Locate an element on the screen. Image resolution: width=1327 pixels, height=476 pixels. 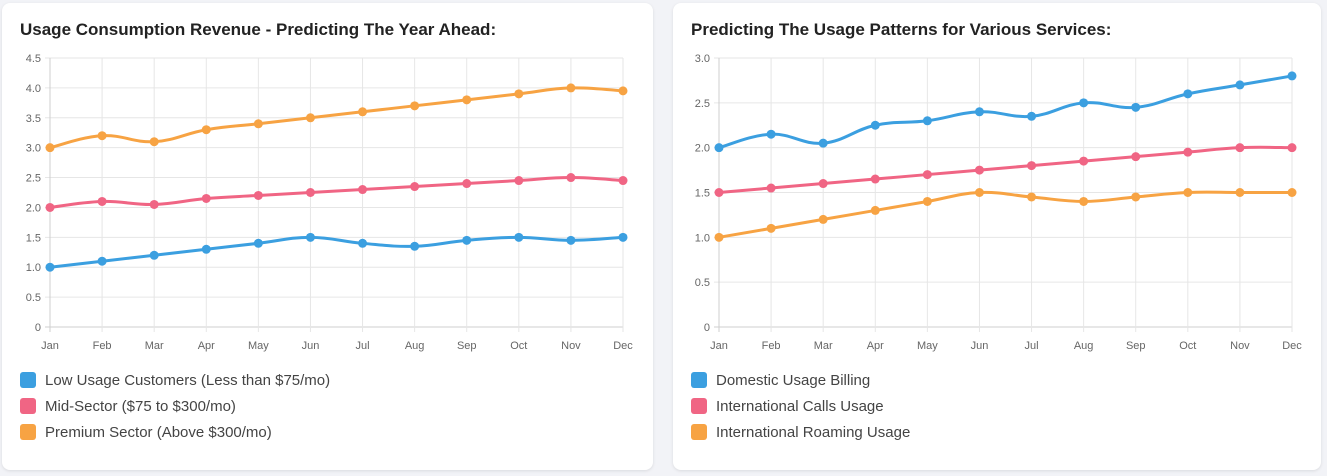
legend-label: Low Usage Customers (Less than $75/mo) is located at coordinates (188, 380).